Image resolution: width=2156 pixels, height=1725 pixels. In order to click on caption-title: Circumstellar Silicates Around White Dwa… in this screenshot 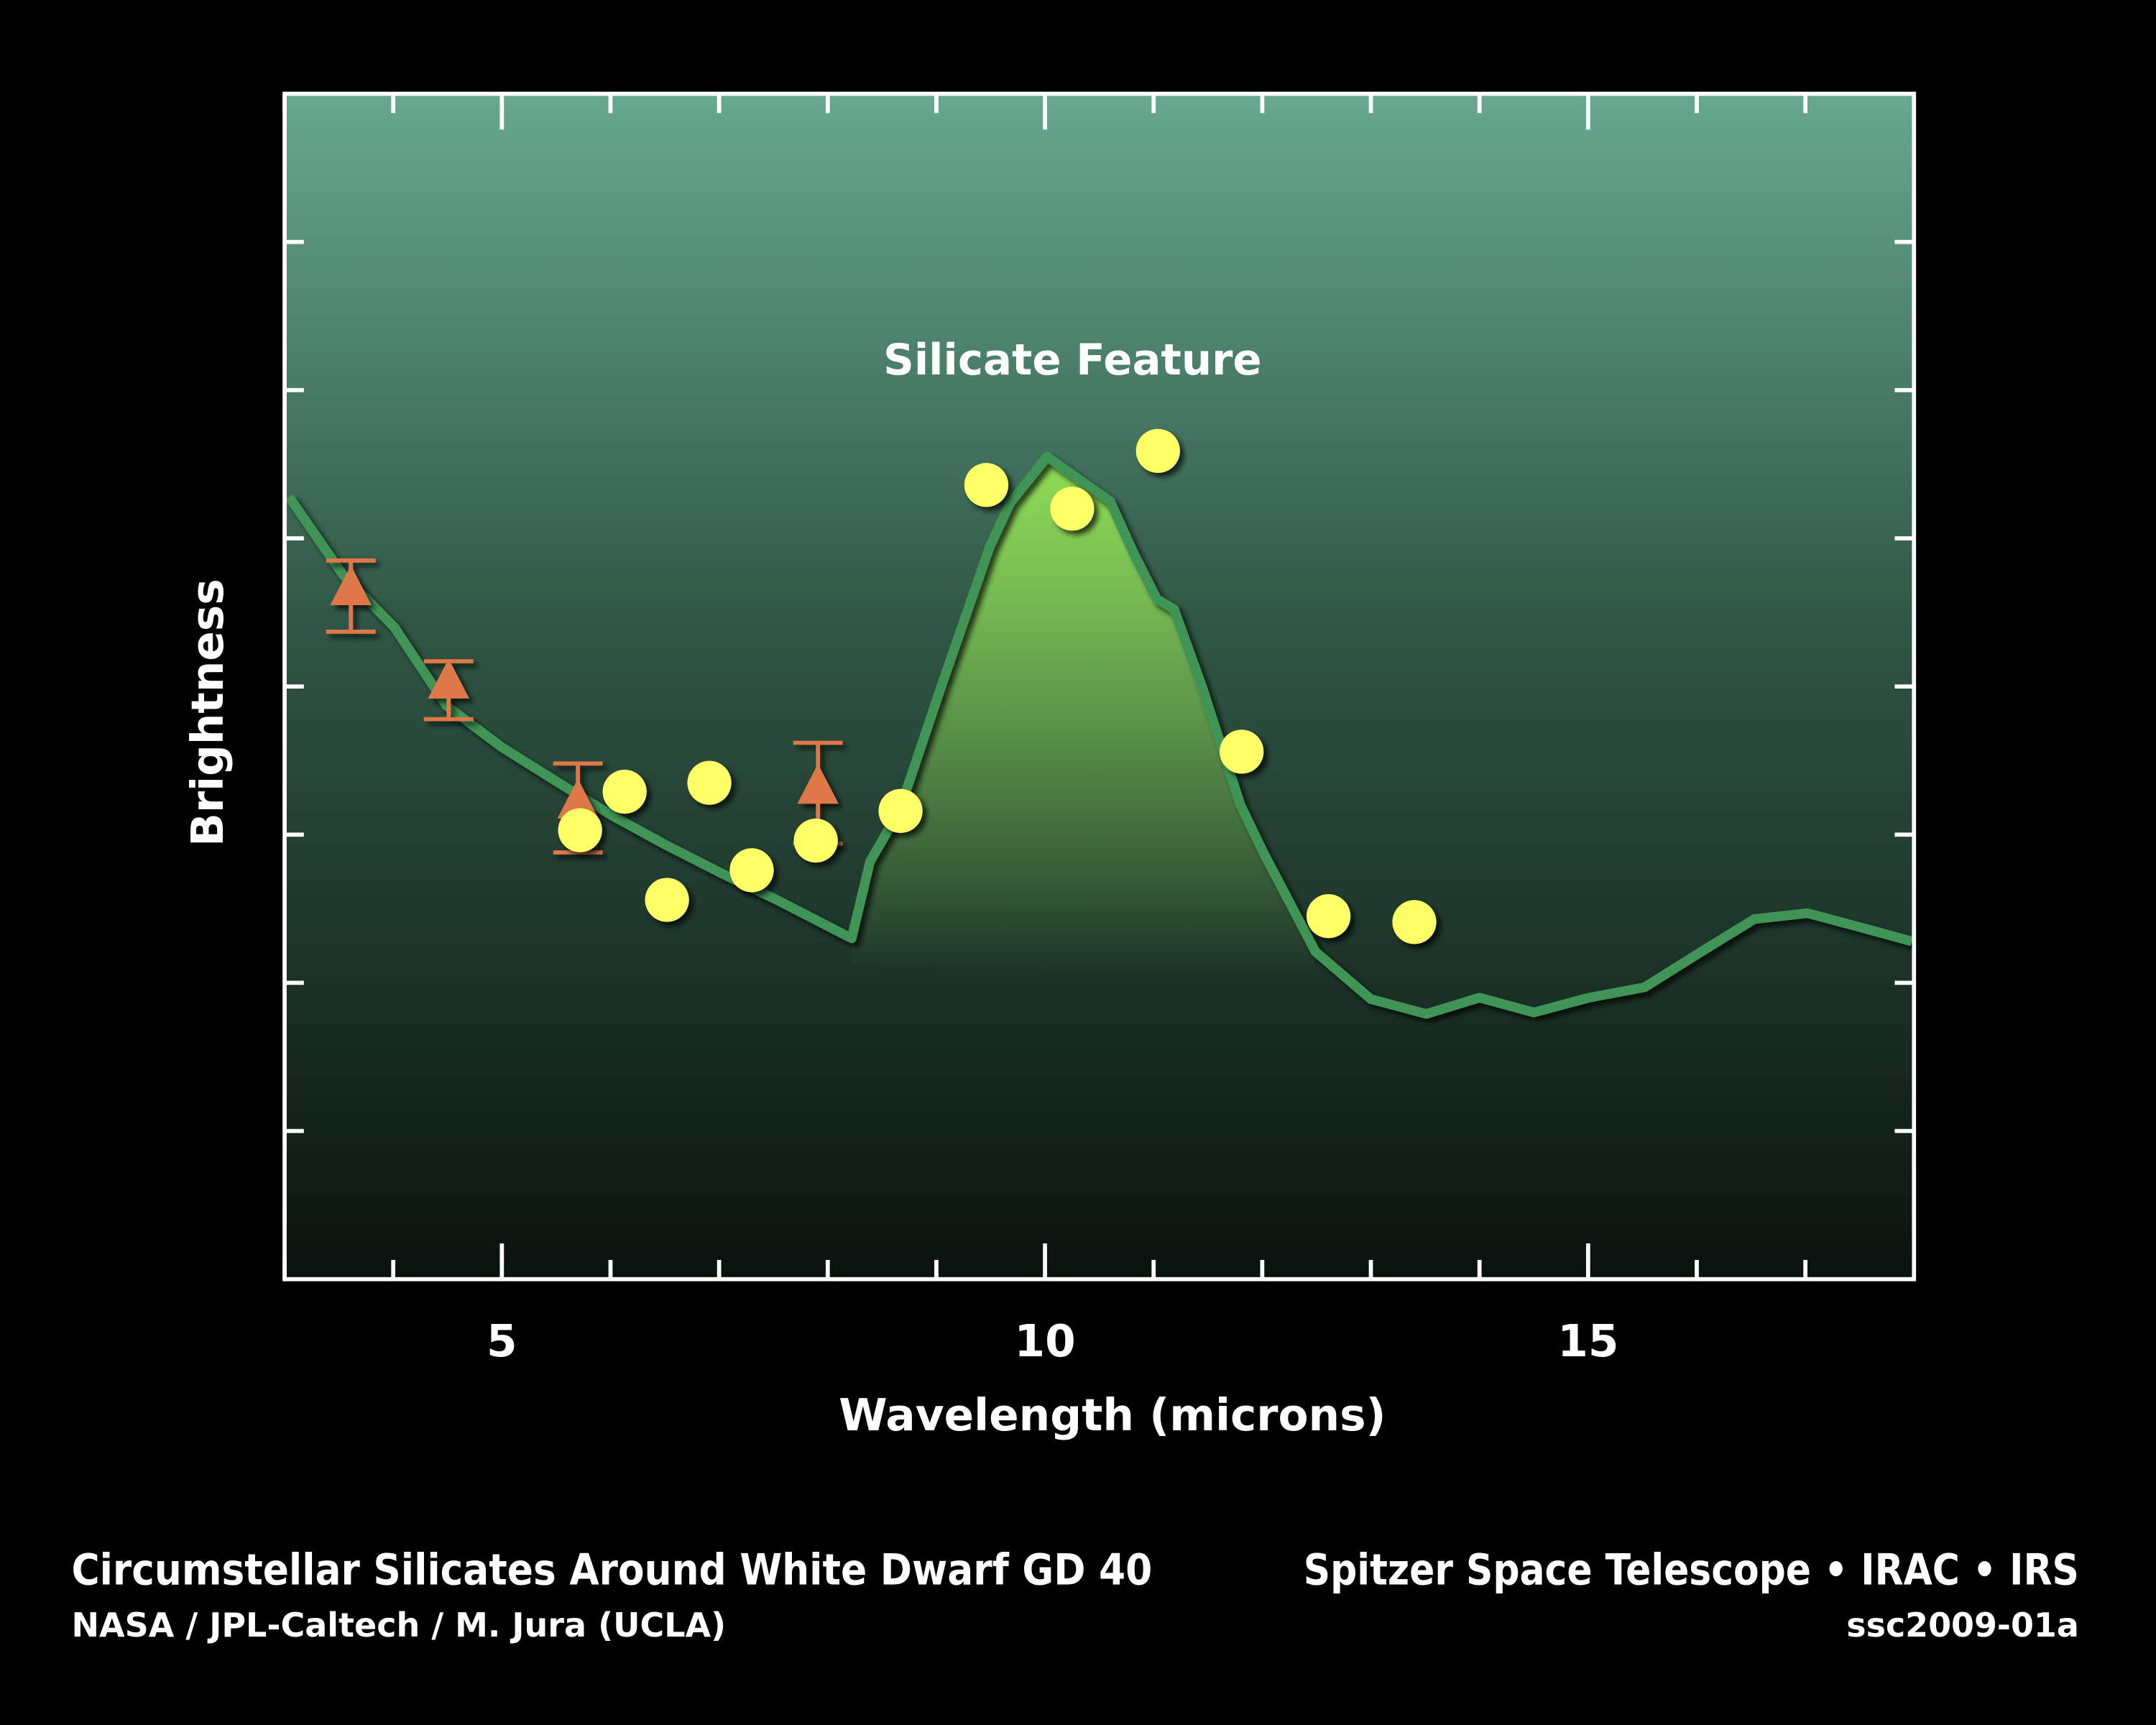, I will do `click(611, 1569)`.